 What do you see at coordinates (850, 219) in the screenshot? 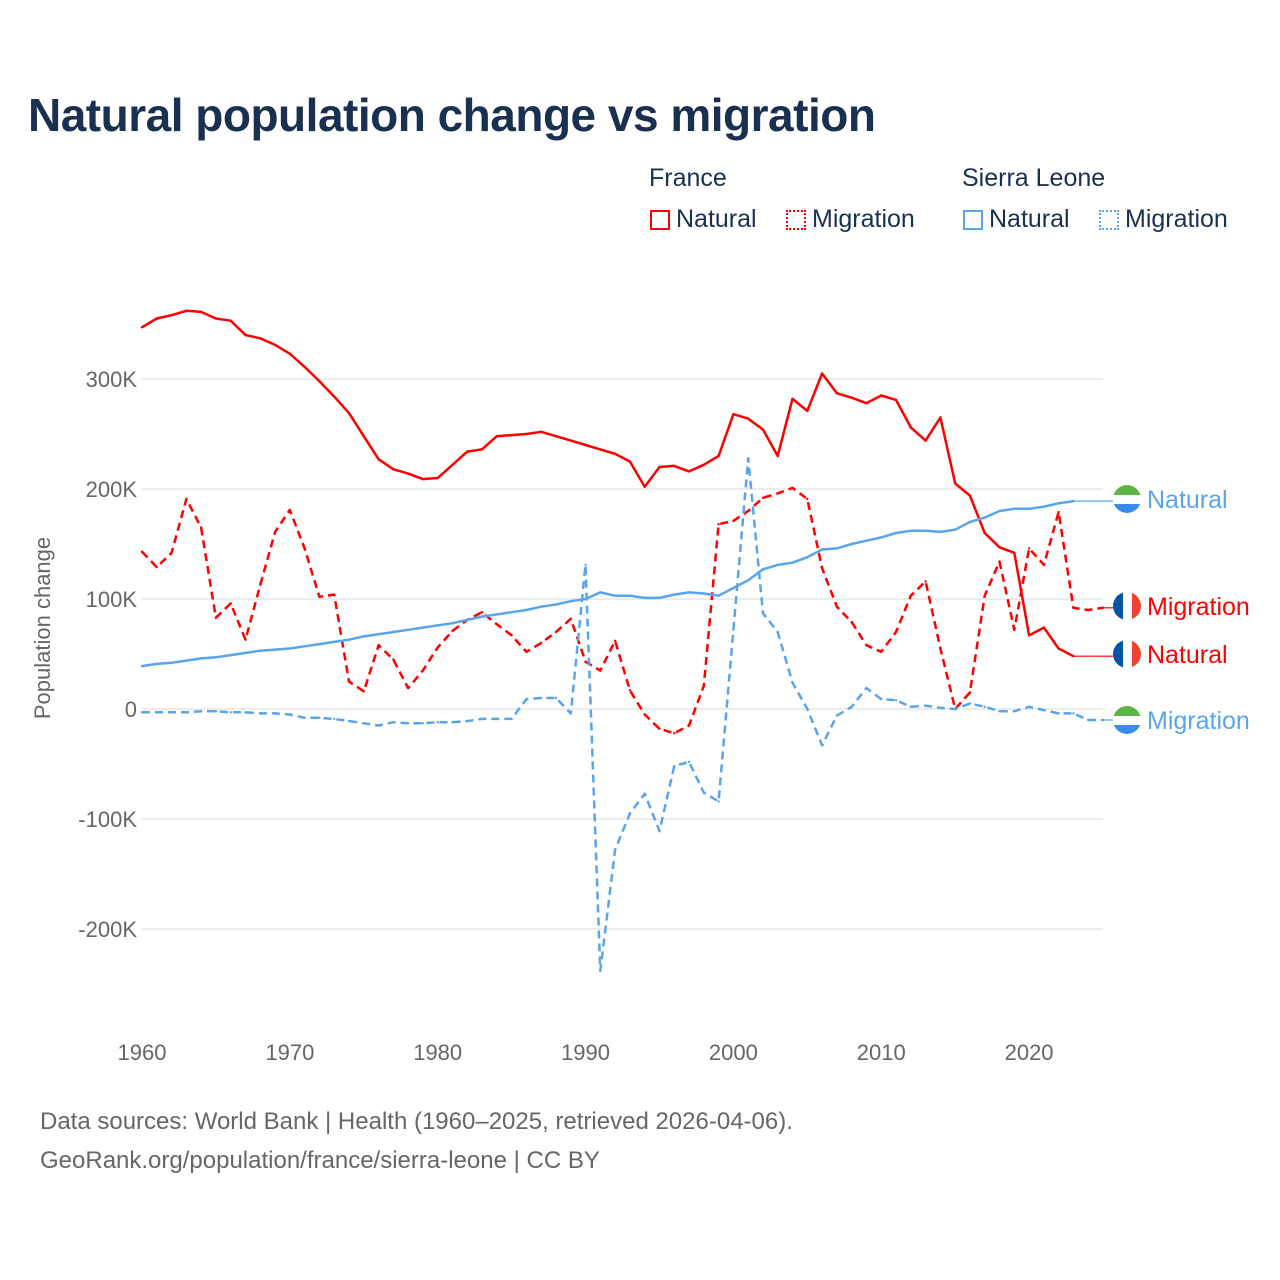
I see `legend-item-france-migration: Migration` at bounding box center [850, 219].